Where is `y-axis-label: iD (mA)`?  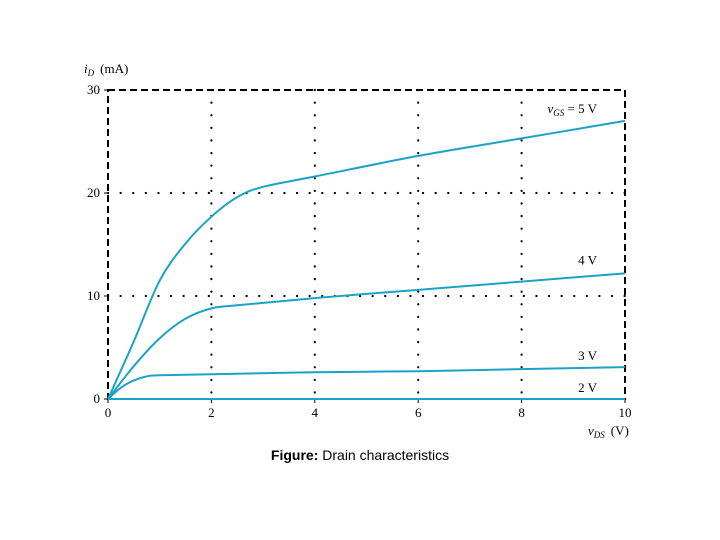 y-axis-label: iD (mA) is located at coordinates (106, 69).